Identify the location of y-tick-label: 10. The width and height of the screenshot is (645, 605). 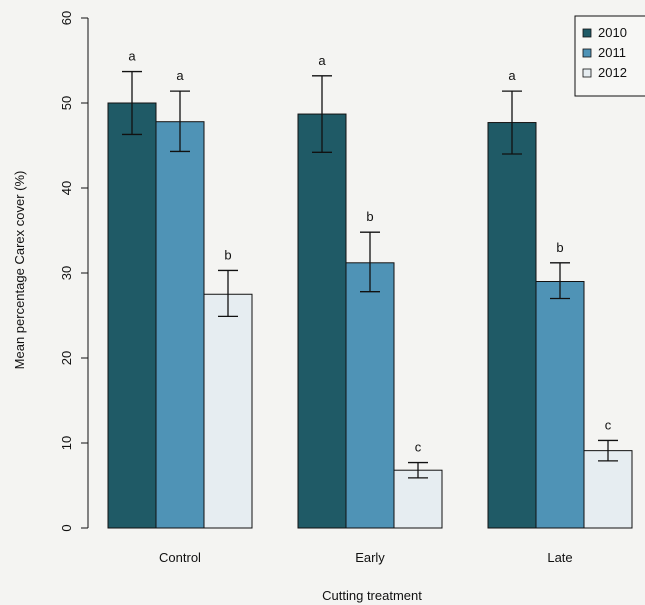
(66, 443).